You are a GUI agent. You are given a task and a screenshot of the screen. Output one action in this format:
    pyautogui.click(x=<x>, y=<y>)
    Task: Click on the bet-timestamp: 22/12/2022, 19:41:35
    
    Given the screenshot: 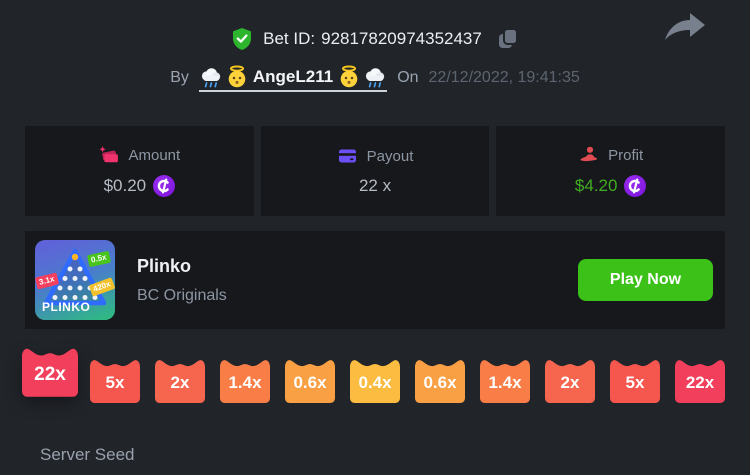 What is the action you would take?
    pyautogui.click(x=504, y=77)
    